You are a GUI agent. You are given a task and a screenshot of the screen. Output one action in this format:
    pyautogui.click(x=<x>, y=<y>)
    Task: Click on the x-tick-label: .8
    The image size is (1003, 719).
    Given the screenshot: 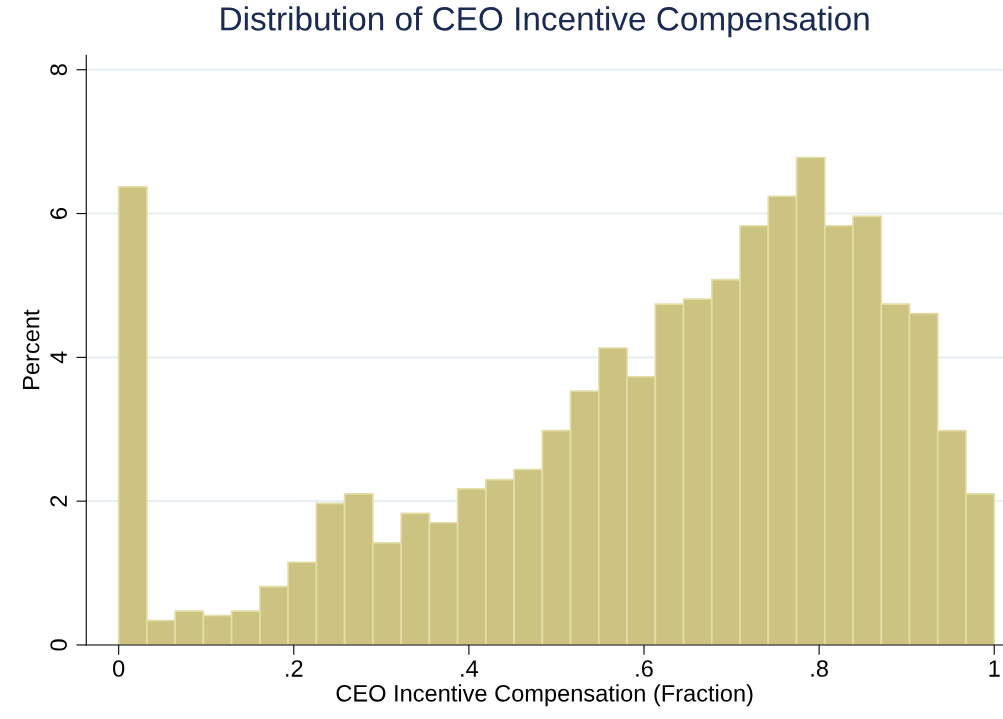 What is the action you would take?
    pyautogui.click(x=819, y=668)
    